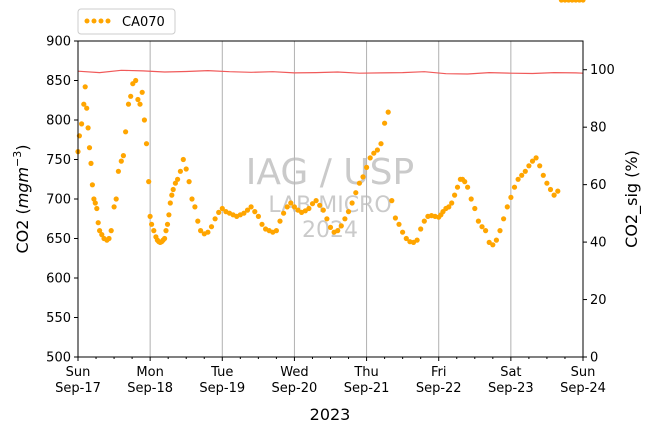 The width and height of the screenshot is (653, 434). Describe the element at coordinates (583, 388) in the screenshot. I see `x-tick-date: Sep-24` at that location.